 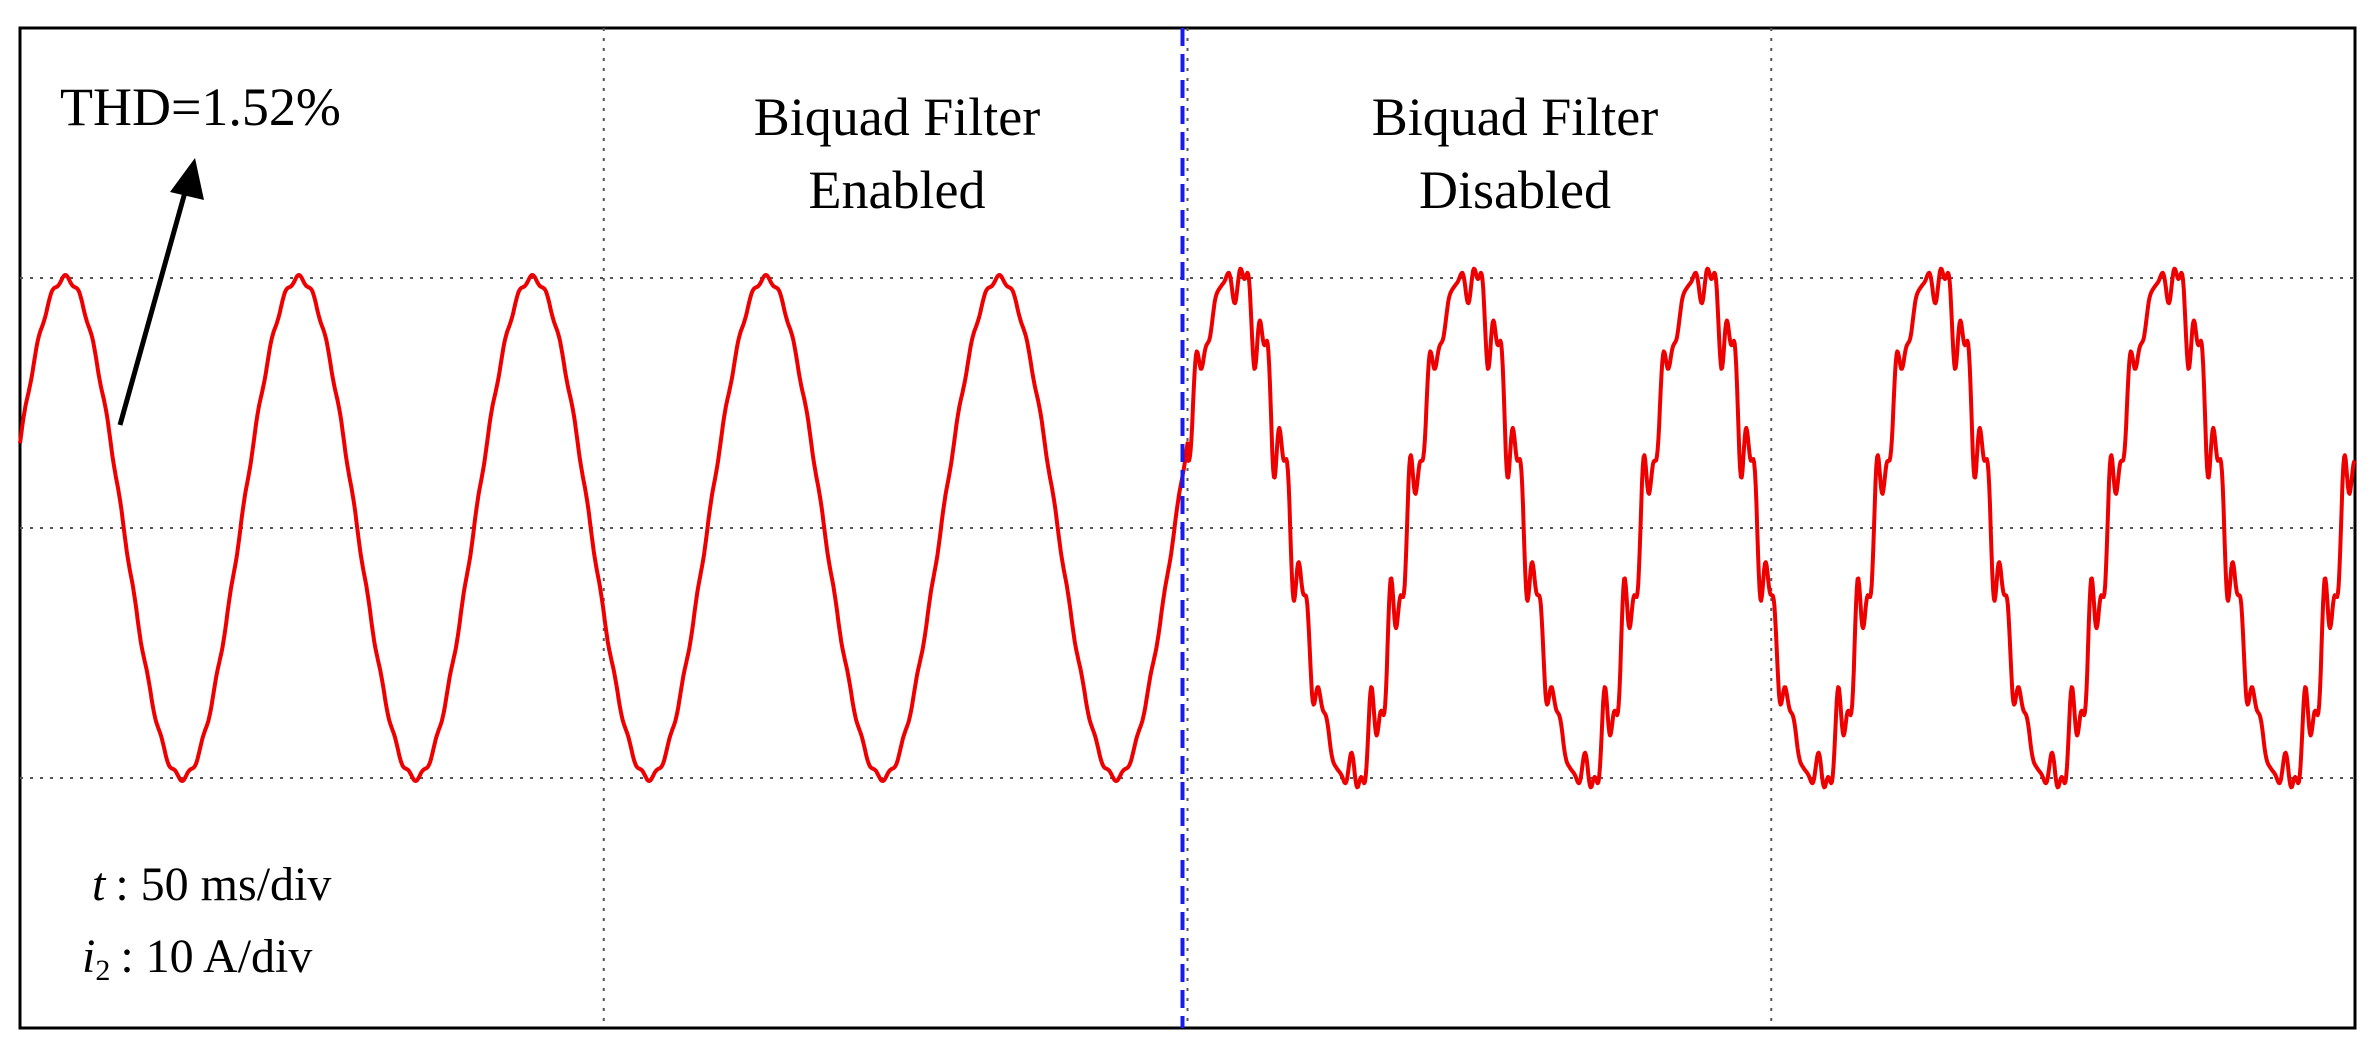 I want to click on disabled-label-line1: Biquad Filter, so click(x=1515, y=117).